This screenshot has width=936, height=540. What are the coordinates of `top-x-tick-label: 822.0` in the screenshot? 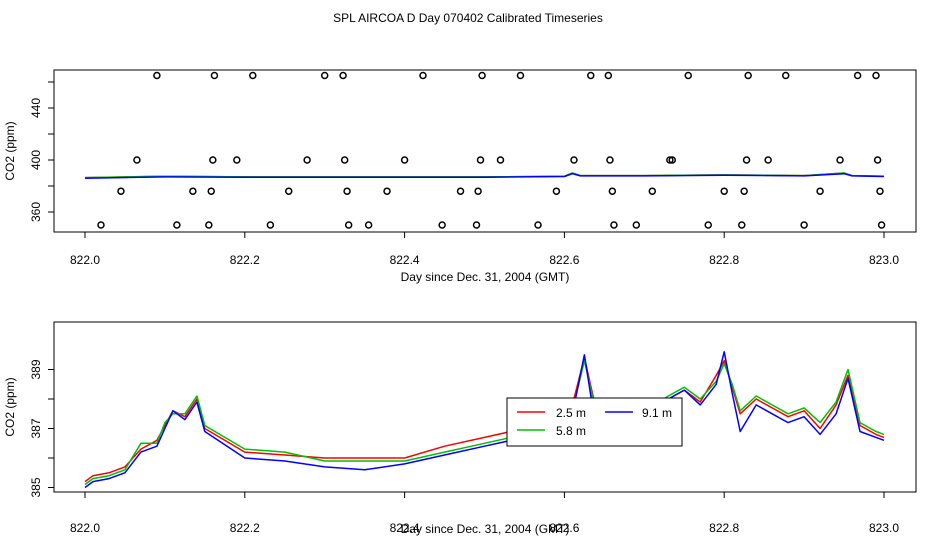 It's located at (85, 260).